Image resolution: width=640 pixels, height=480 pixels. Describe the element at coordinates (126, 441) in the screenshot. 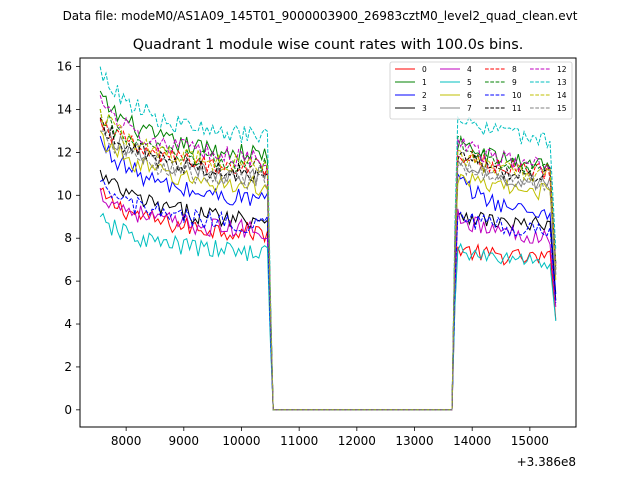

I see `x-tick-label: 8000` at that location.